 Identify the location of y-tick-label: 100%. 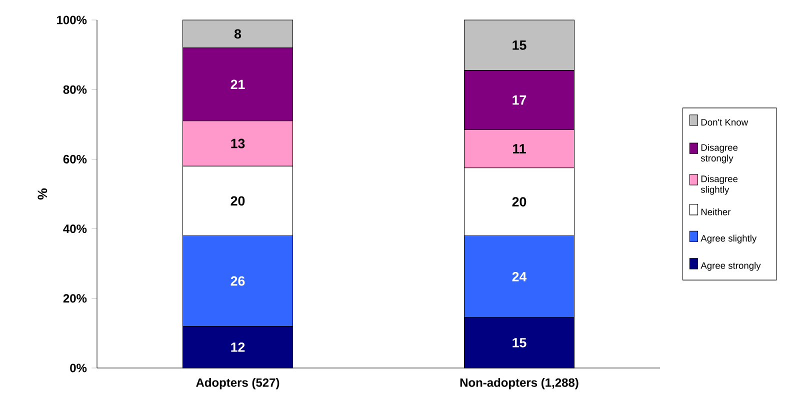
(72, 20).